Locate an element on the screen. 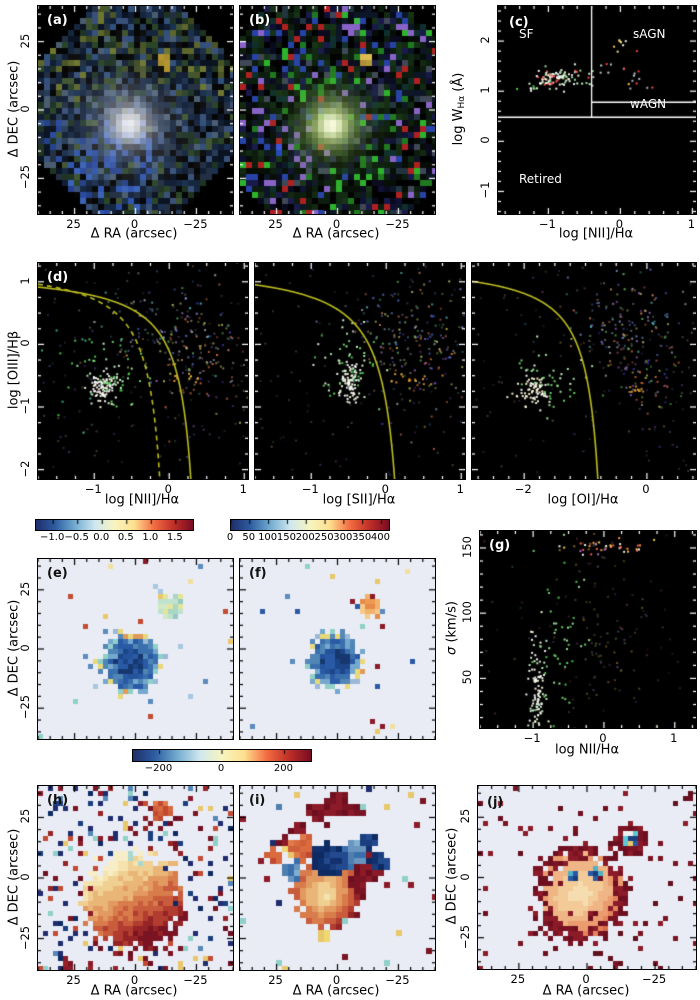  colorbar-tick-label: 400 is located at coordinates (380, 537).